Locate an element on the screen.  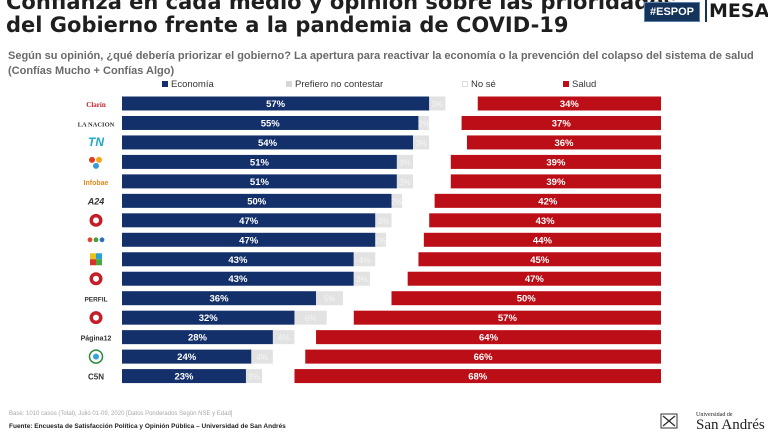
label-economia-1: 57% is located at coordinates (276, 104).